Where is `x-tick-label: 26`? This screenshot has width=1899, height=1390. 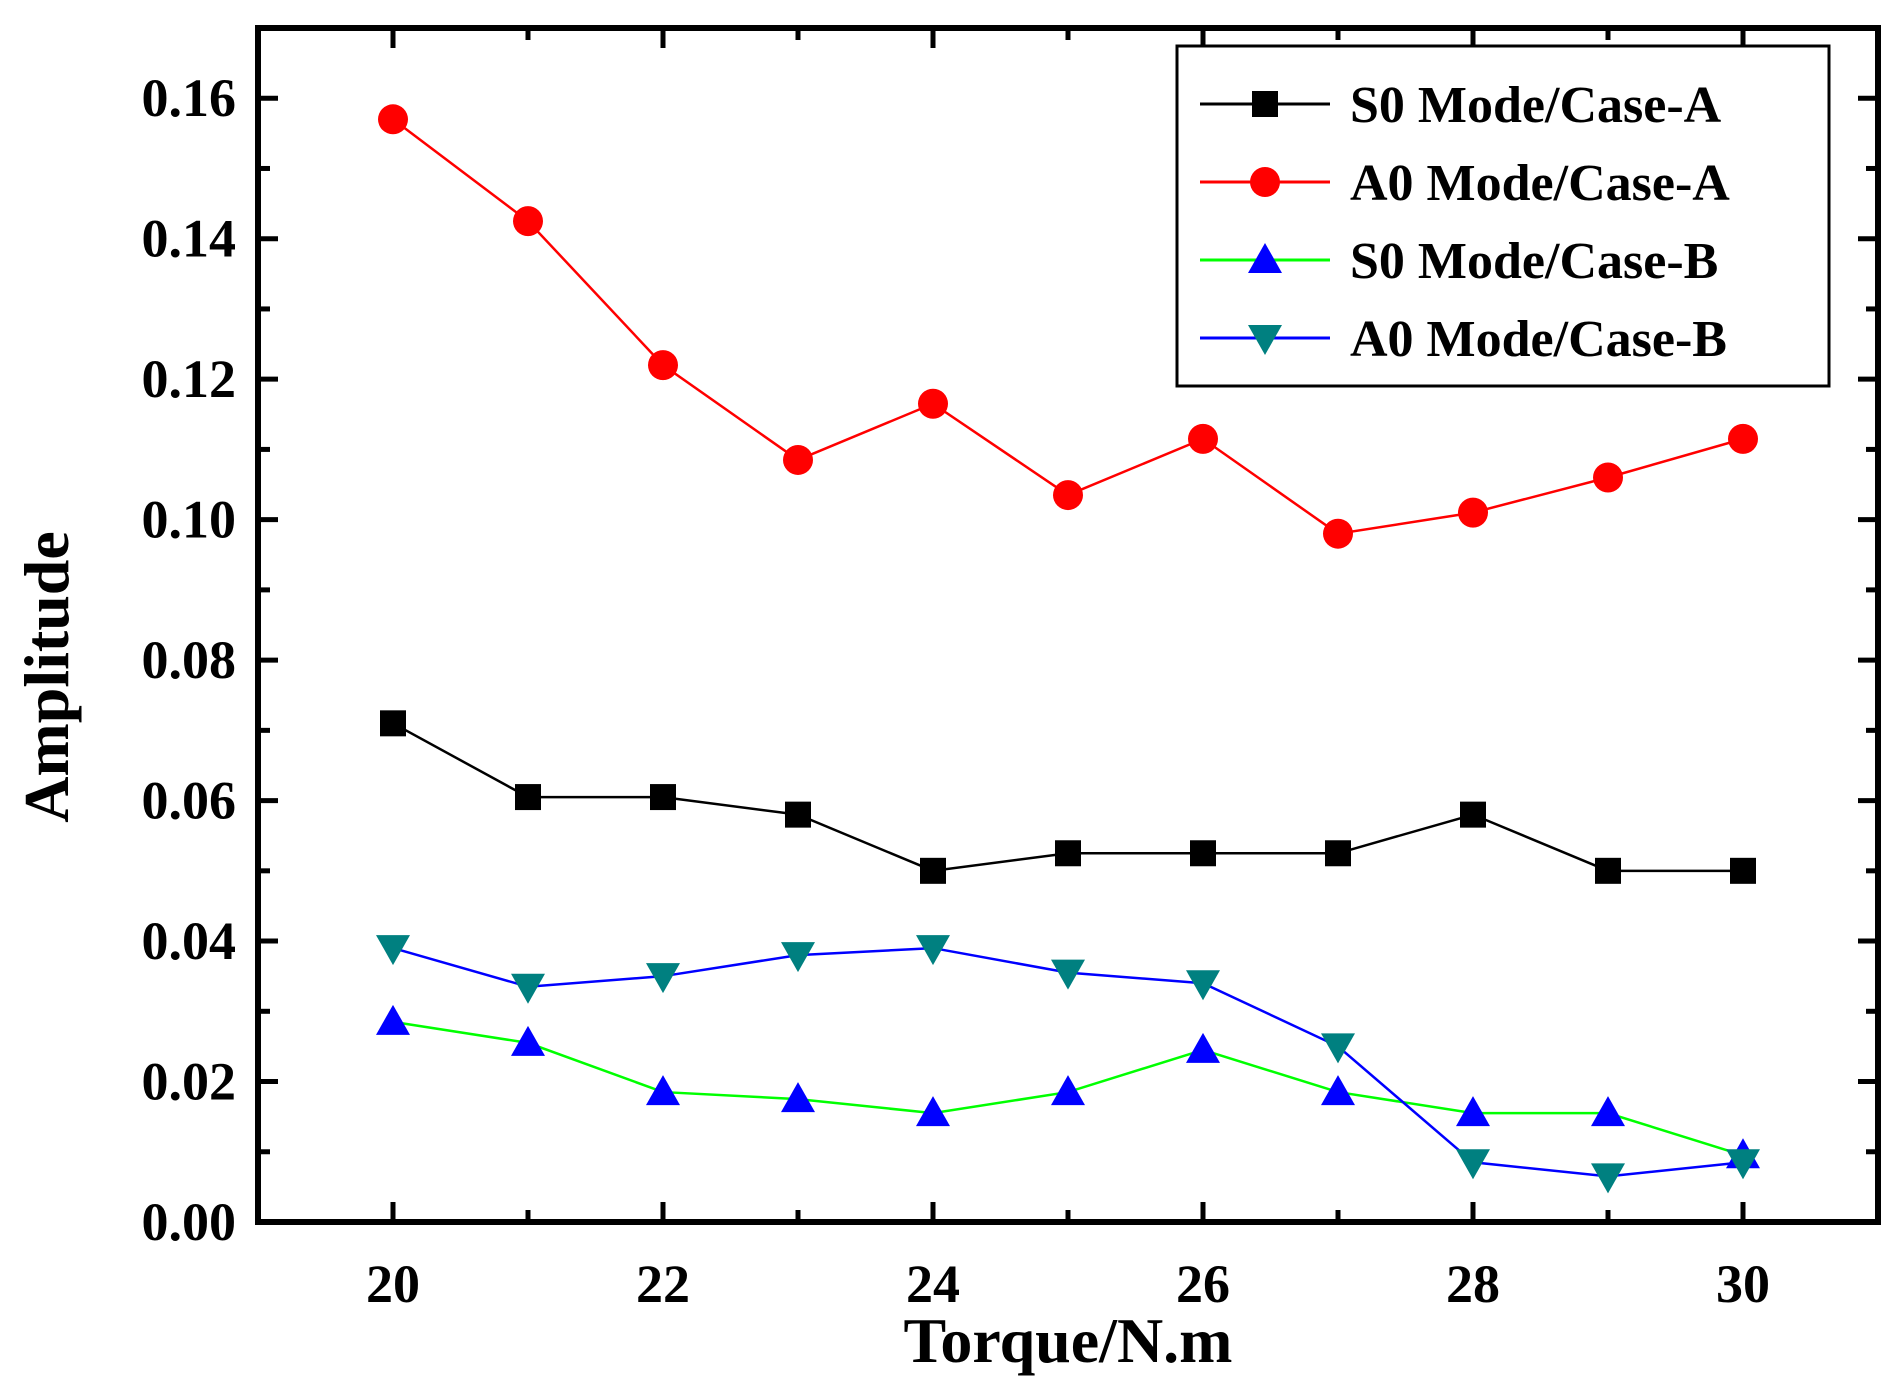
x-tick-label: 26 is located at coordinates (1203, 1284).